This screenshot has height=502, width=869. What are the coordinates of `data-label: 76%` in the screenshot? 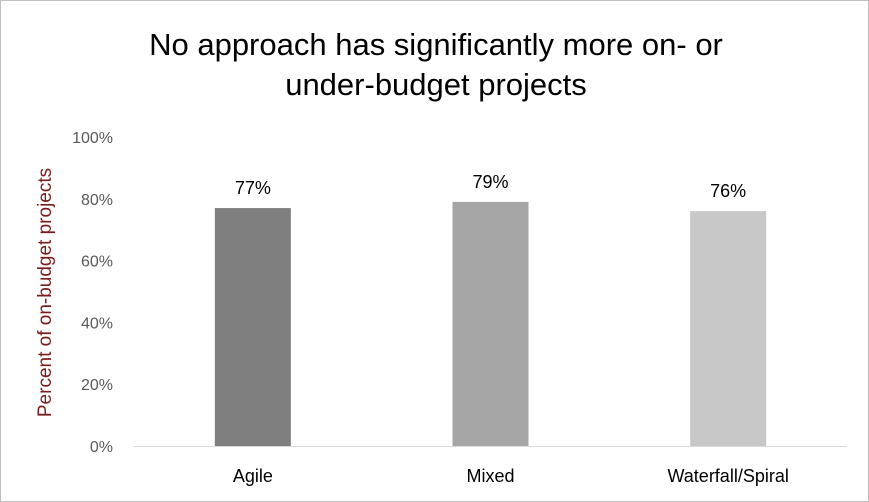 It's located at (728, 191).